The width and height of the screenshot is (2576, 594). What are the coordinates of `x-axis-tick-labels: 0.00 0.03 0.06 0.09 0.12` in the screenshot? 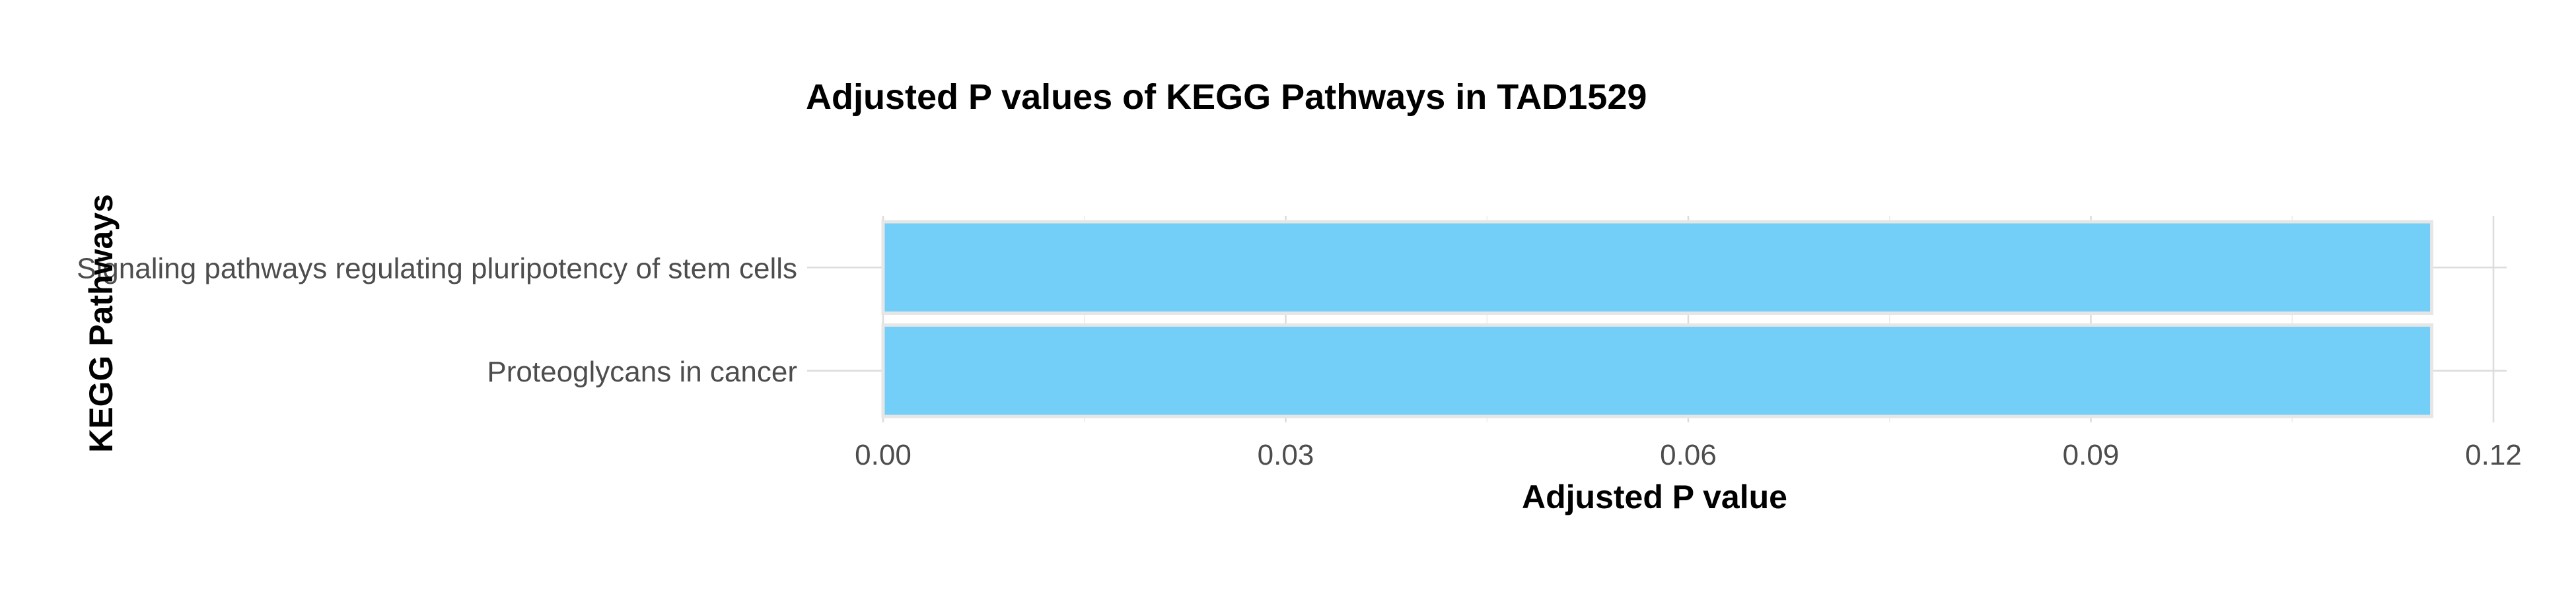 It's located at (1689, 455).